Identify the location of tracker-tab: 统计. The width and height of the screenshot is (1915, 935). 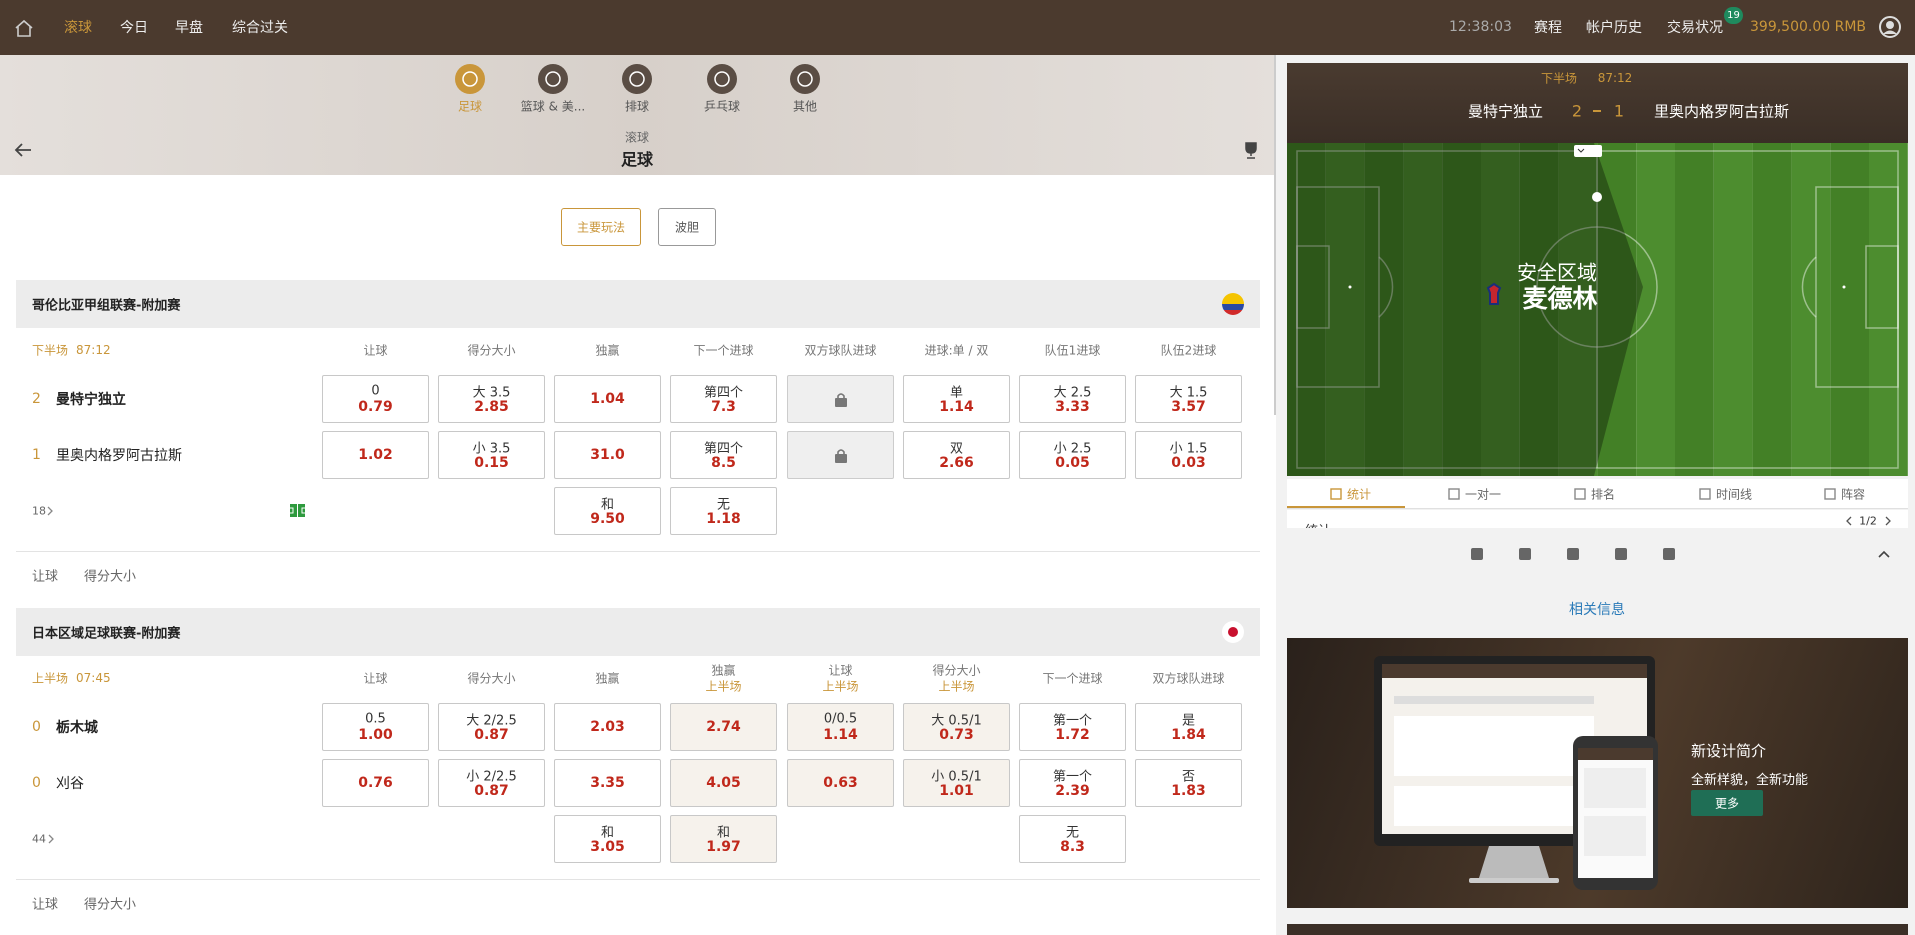
(1359, 494).